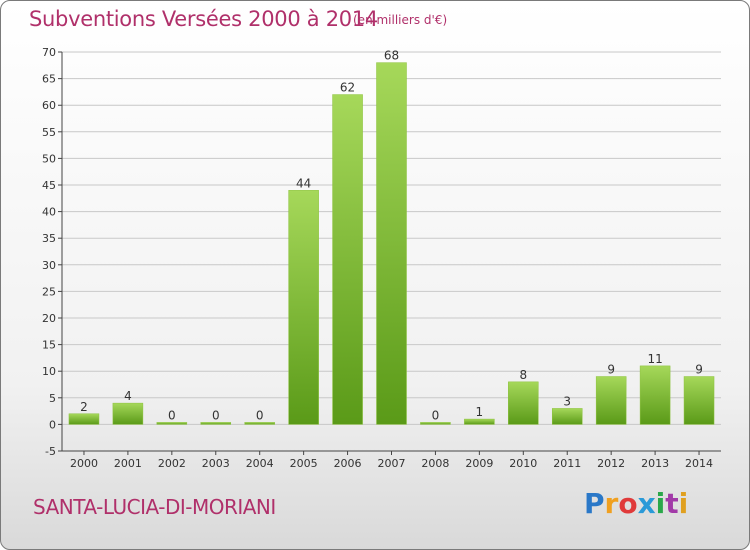  I want to click on y-tick-label: -5, so click(50, 451).